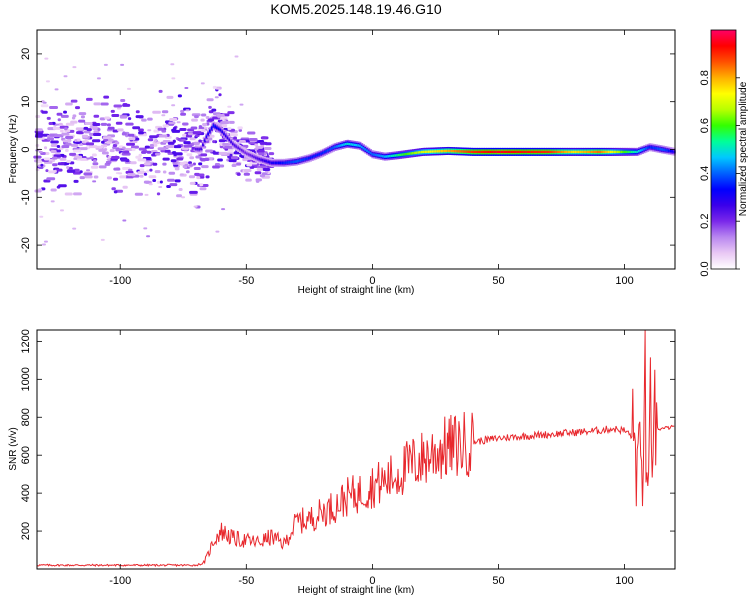  Describe the element at coordinates (719, 173) in the screenshot. I see `colorbar-ticks: 0.0 0.2 0.4 0.6 0.8` at that location.